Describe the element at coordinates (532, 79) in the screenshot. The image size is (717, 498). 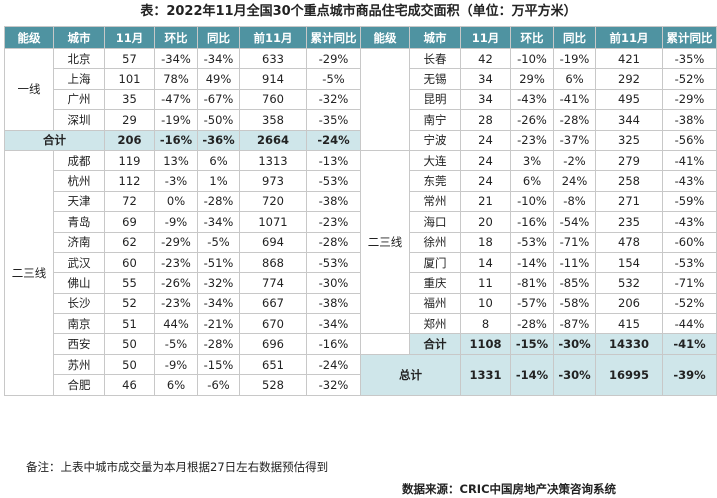
I see `table-cell: 29%` at that location.